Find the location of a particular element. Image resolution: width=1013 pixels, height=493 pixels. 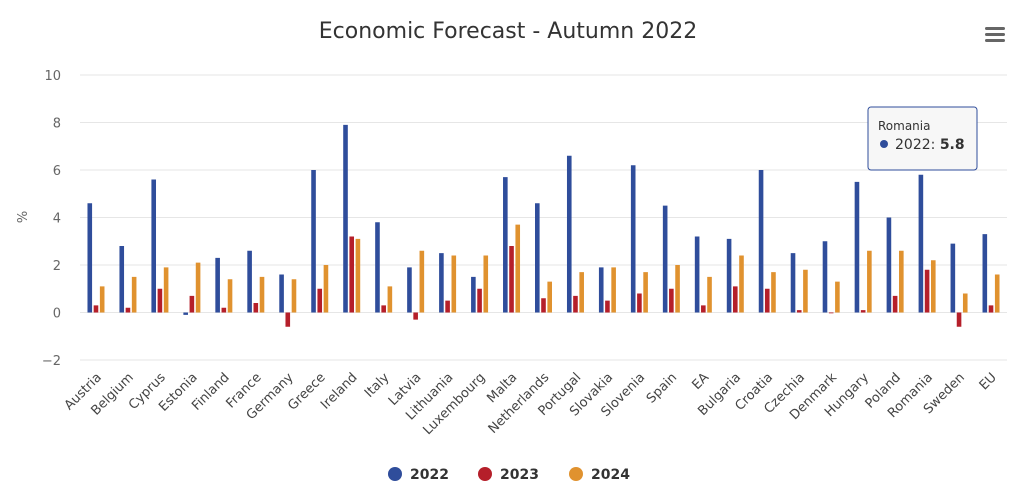

bar-2024-croatia is located at coordinates (773, 292).